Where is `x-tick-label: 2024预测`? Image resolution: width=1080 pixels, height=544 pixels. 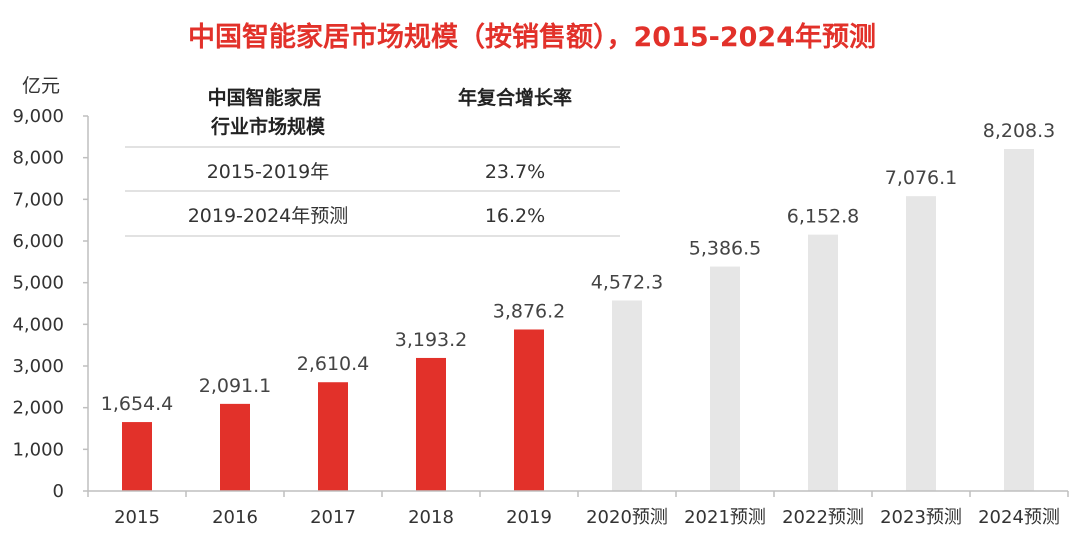 x-tick-label: 2024预测 is located at coordinates (1019, 517).